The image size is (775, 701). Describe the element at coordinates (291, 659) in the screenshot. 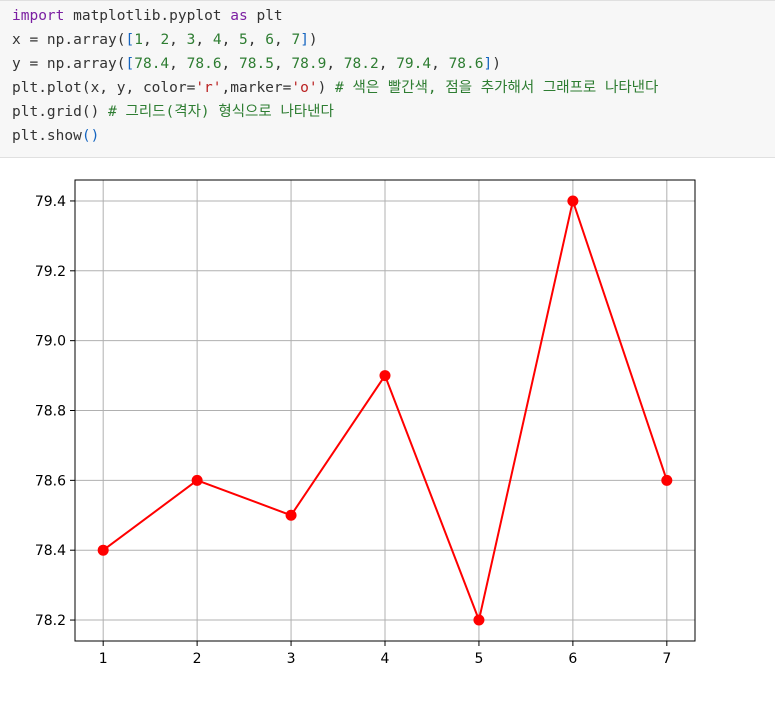

I see `x-tick-label: 3` at that location.